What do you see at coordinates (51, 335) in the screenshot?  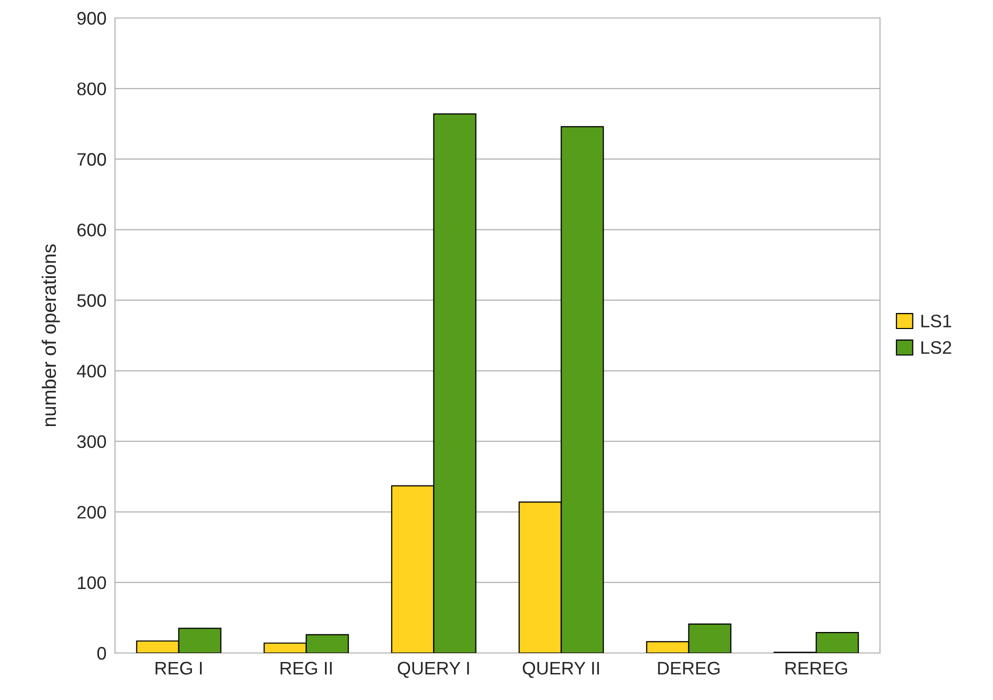 I see `y-axis-title: number of operations` at bounding box center [51, 335].